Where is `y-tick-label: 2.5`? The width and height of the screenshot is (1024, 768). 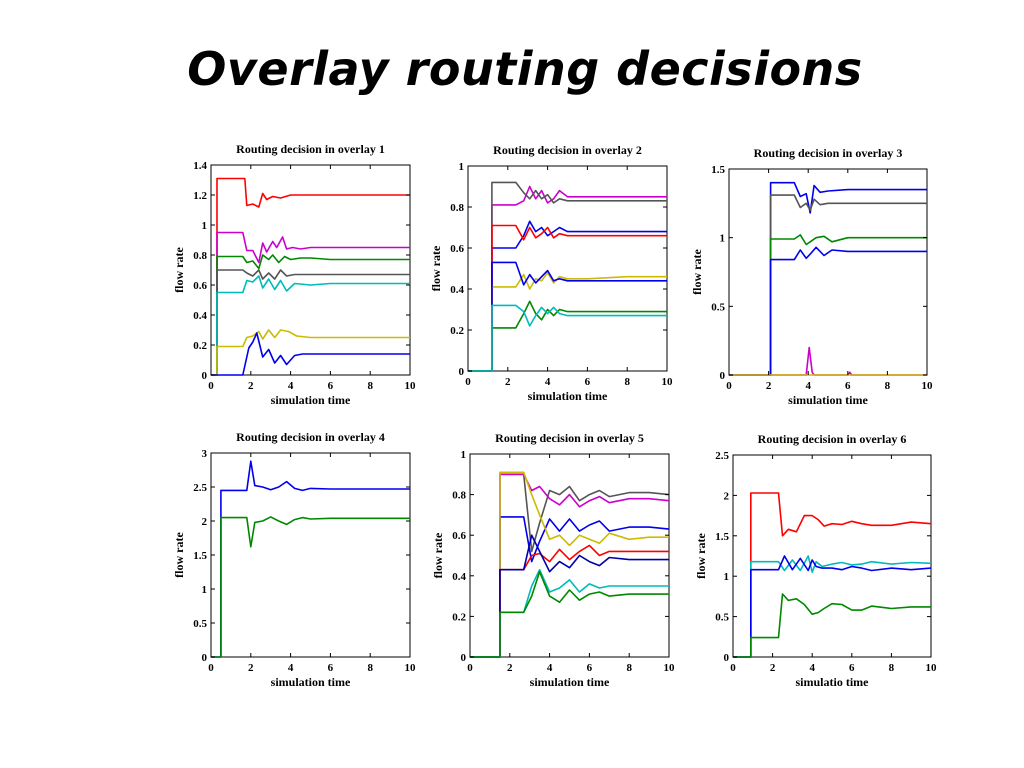 y-tick-label: 2.5 is located at coordinates (722, 456).